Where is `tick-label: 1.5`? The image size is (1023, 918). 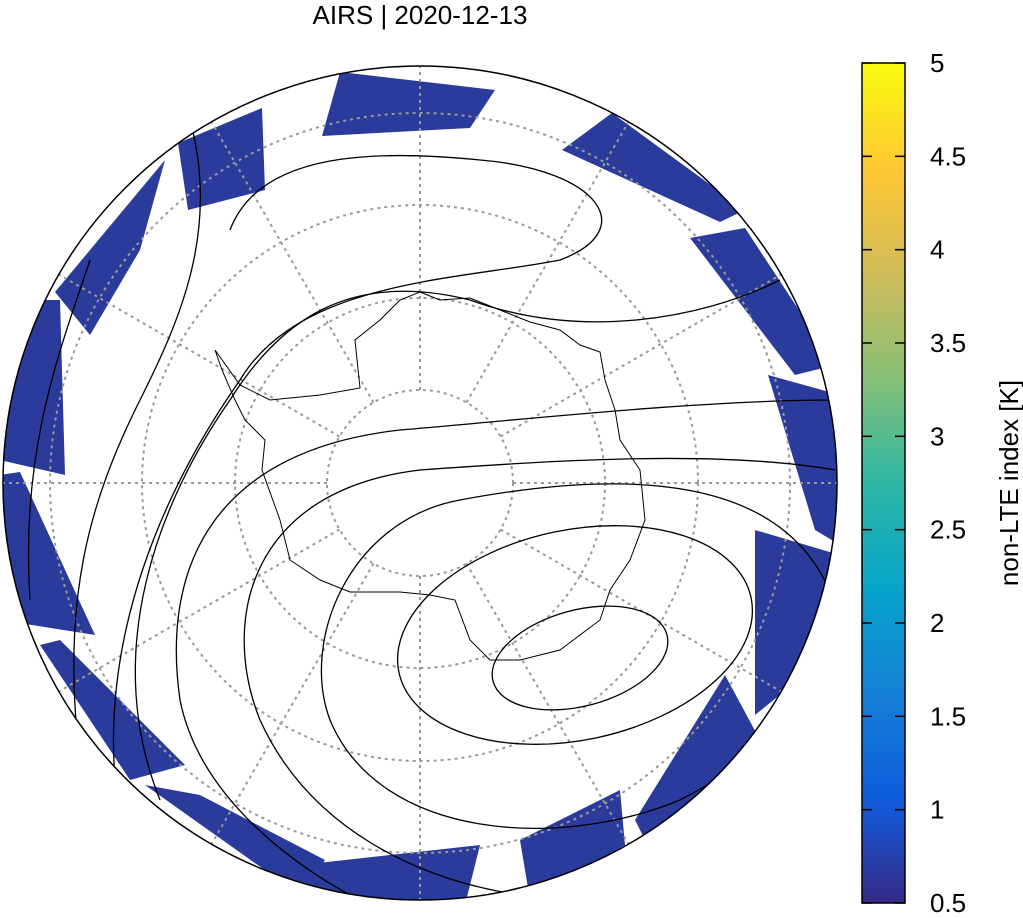
tick-label: 1.5 is located at coordinates (948, 716).